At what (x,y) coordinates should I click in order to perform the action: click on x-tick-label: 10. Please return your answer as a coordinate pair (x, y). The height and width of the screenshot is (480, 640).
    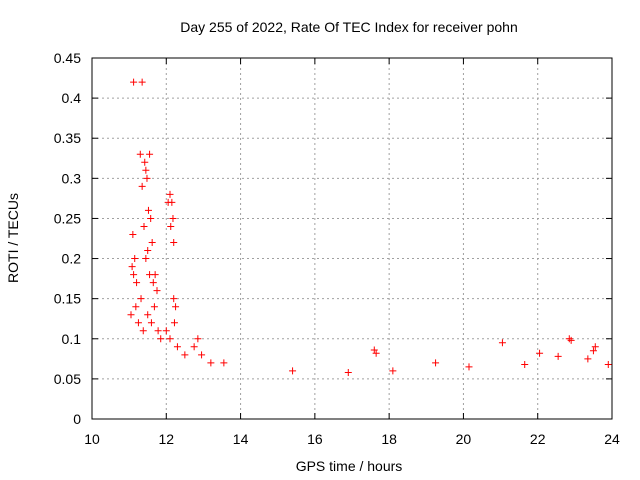
    Looking at the image, I should click on (92, 439).